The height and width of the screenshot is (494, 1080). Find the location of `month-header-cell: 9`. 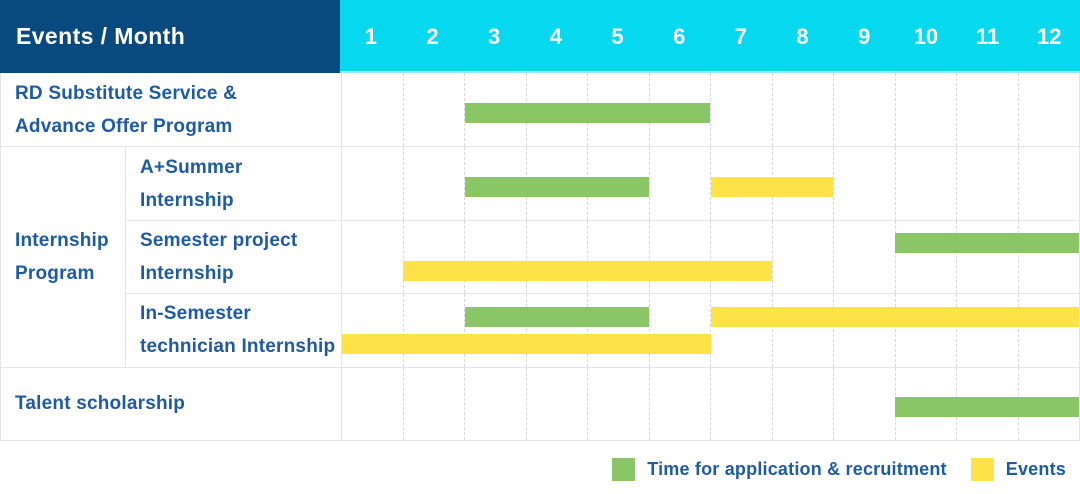

month-header-cell: 9 is located at coordinates (864, 36).